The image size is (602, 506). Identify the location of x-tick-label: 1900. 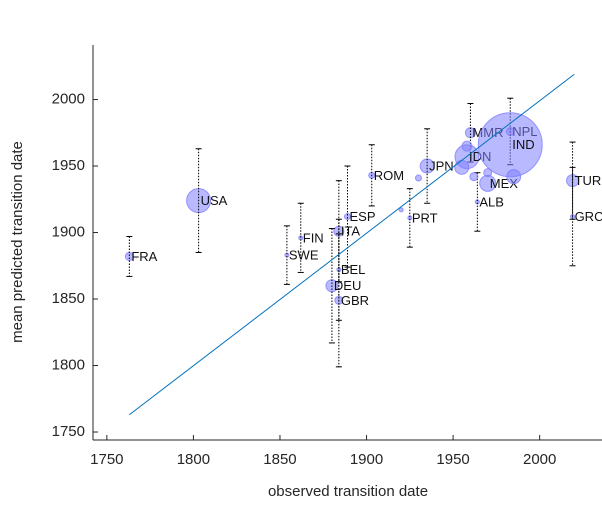
(366, 459).